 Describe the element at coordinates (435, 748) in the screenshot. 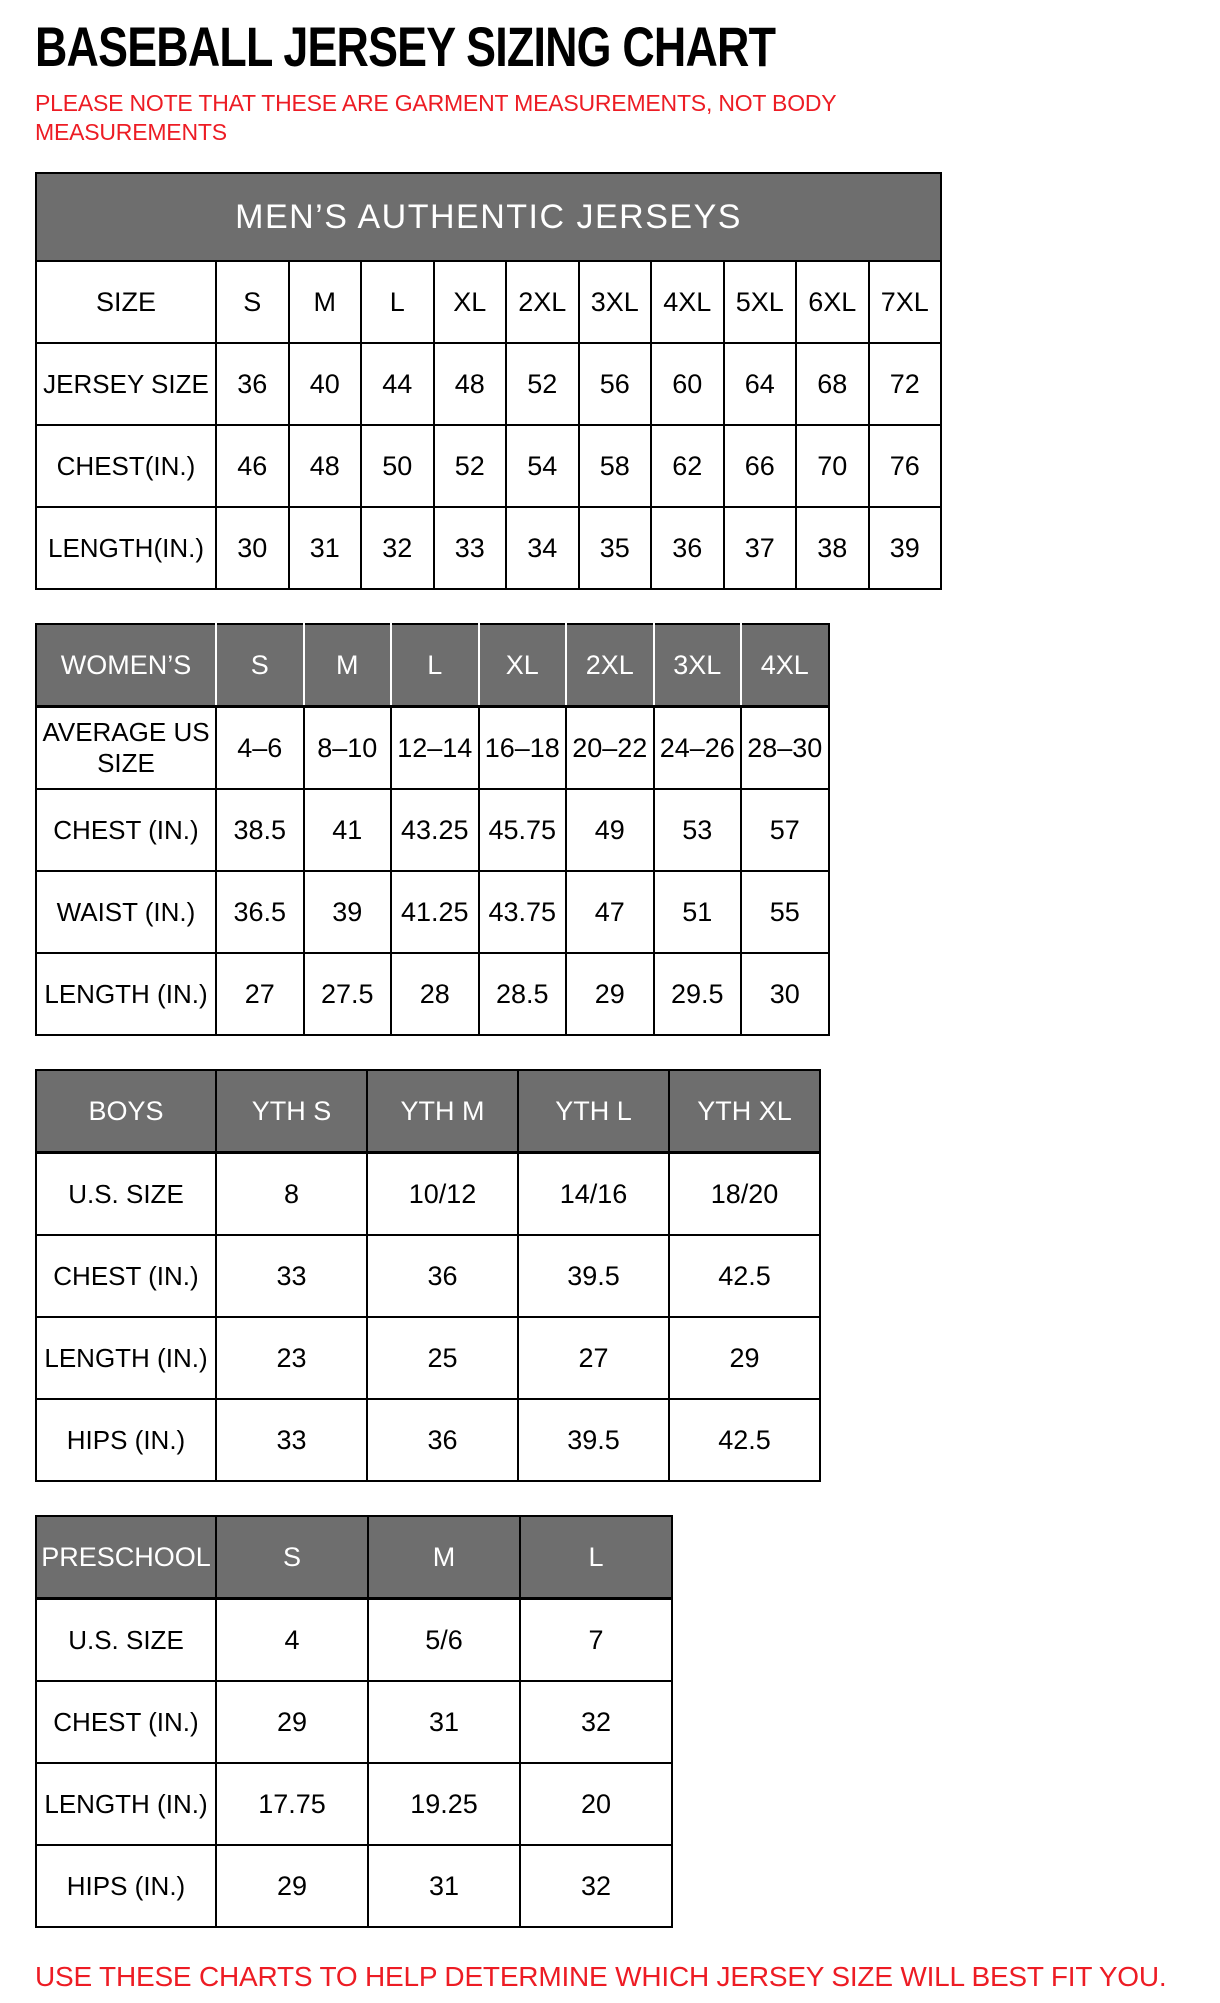

I see `table-cell: 12–14` at that location.